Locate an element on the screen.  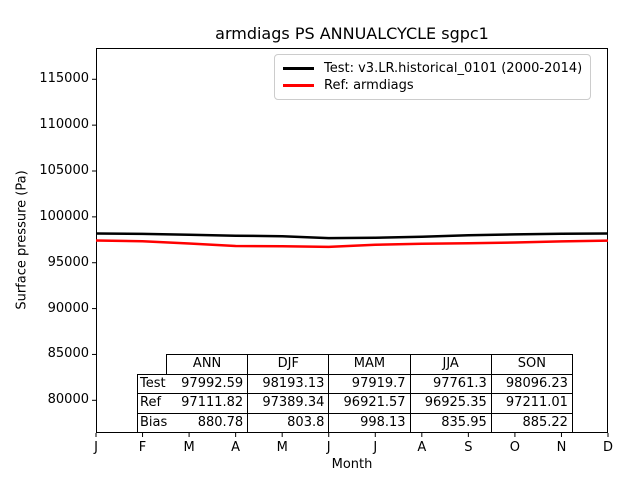
x-tick-label: N is located at coordinates (561, 447).